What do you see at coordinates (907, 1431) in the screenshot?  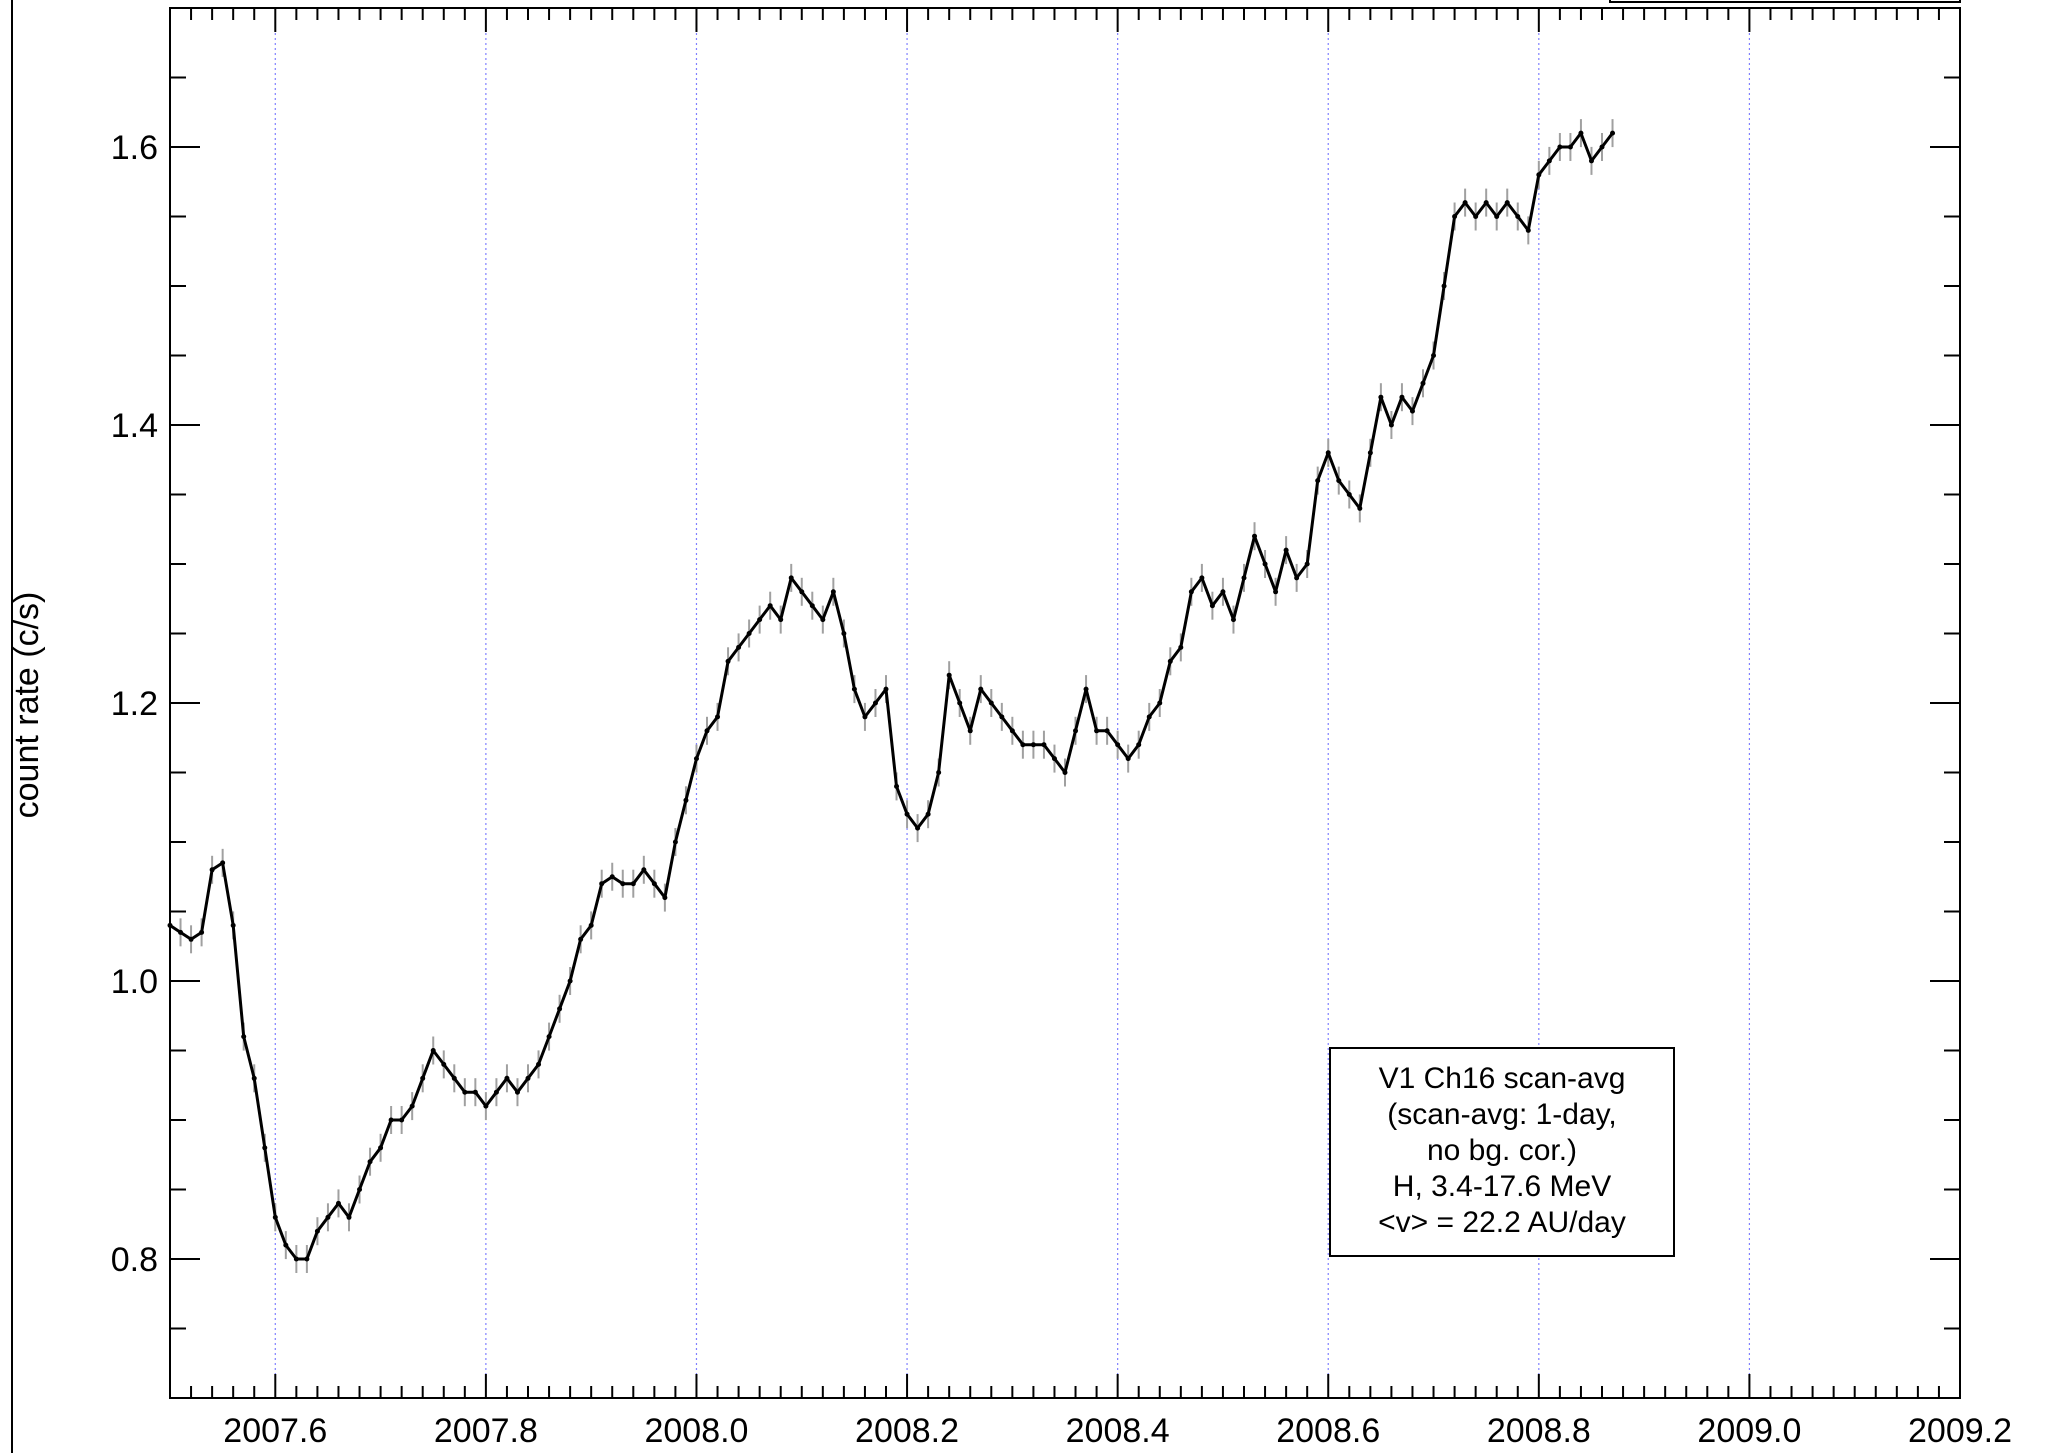 I see `x-tick-label: 2008.2` at bounding box center [907, 1431].